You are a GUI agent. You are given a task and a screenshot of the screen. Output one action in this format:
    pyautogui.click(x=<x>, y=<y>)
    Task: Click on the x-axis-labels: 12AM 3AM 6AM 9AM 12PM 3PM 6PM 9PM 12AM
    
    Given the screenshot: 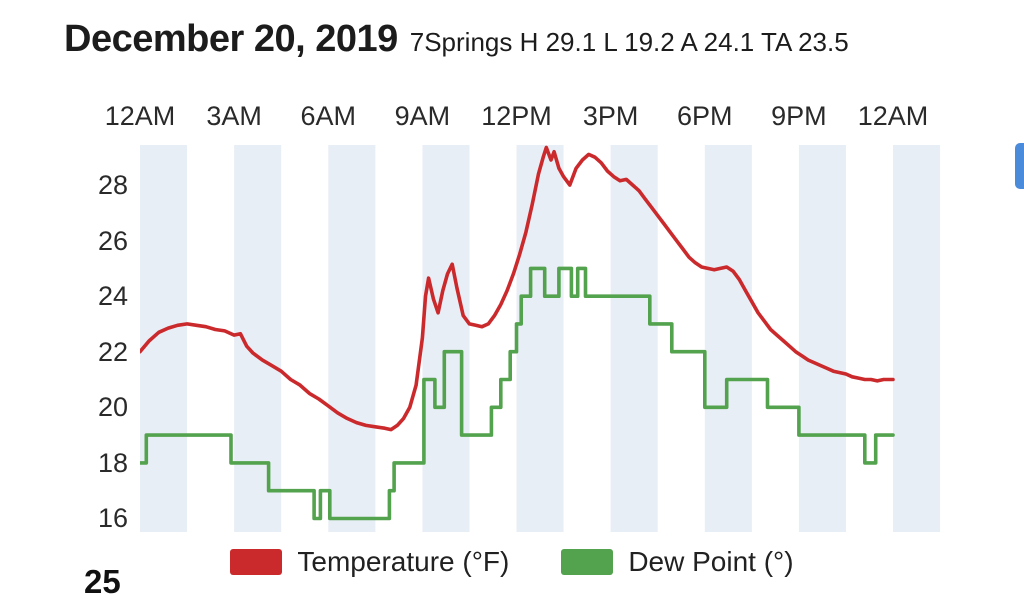 What is the action you would take?
    pyautogui.click(x=512, y=117)
    